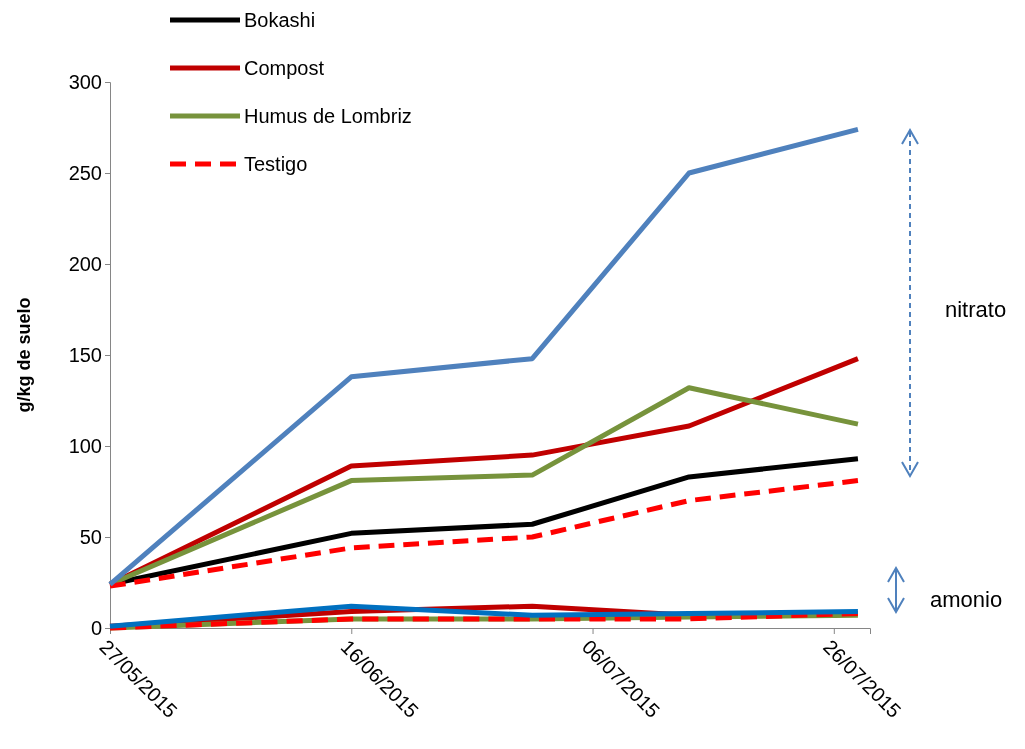 The width and height of the screenshot is (1025, 749). I want to click on y-tick-label: 0, so click(96, 627).